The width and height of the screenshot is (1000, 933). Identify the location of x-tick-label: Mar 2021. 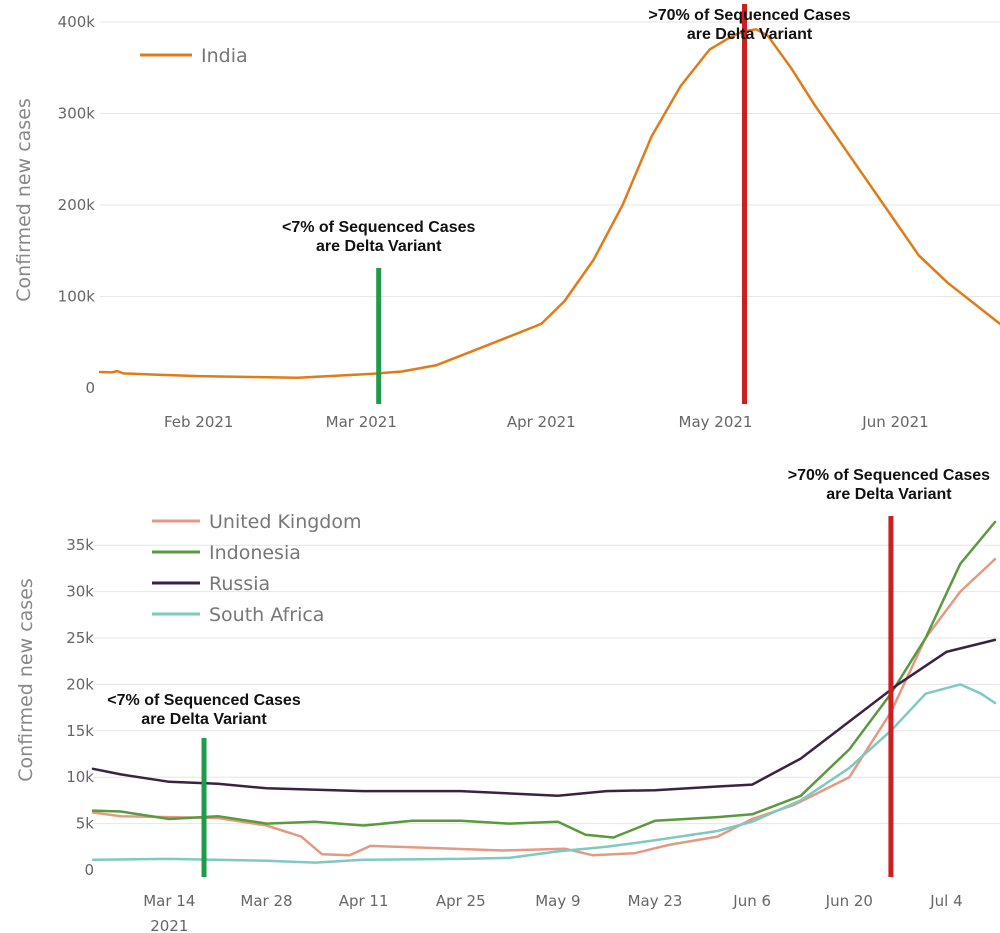
(361, 422).